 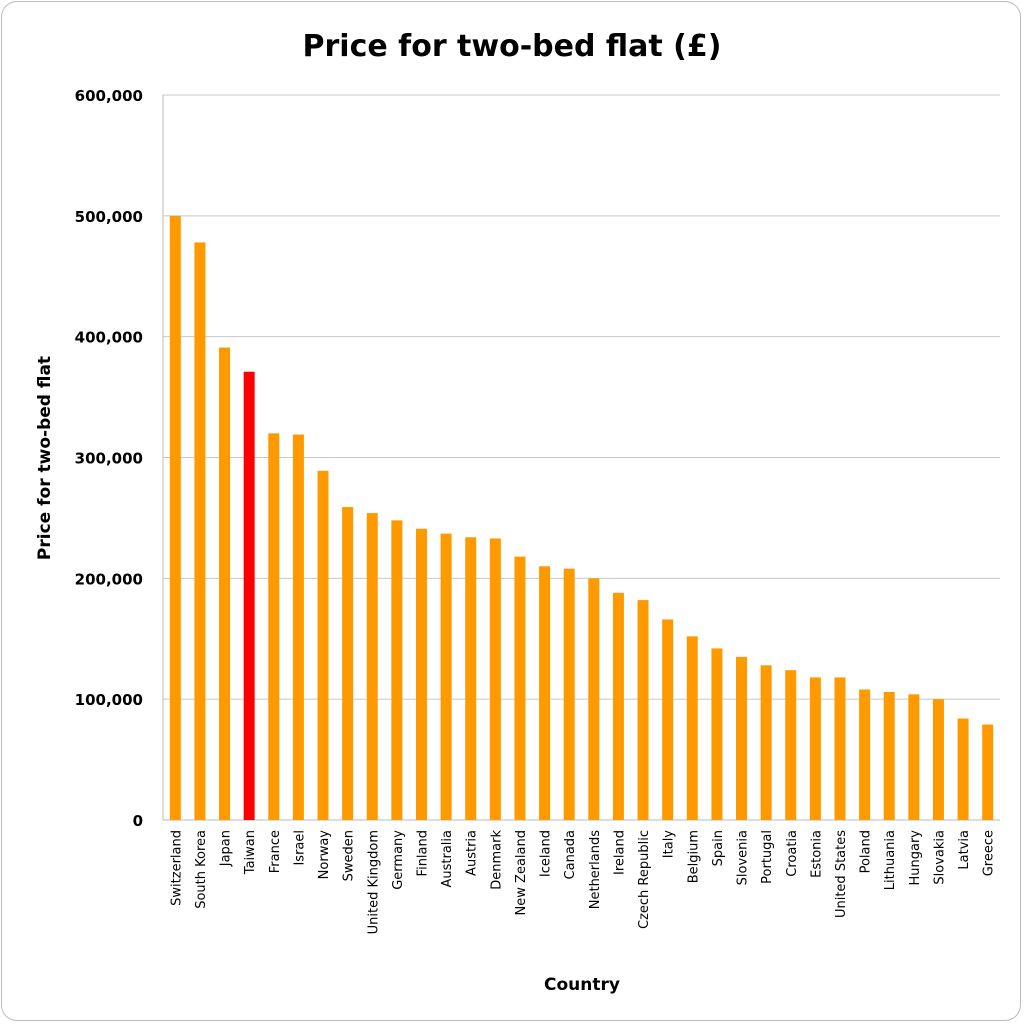 I want to click on bar-united-kingdom, so click(x=372, y=666).